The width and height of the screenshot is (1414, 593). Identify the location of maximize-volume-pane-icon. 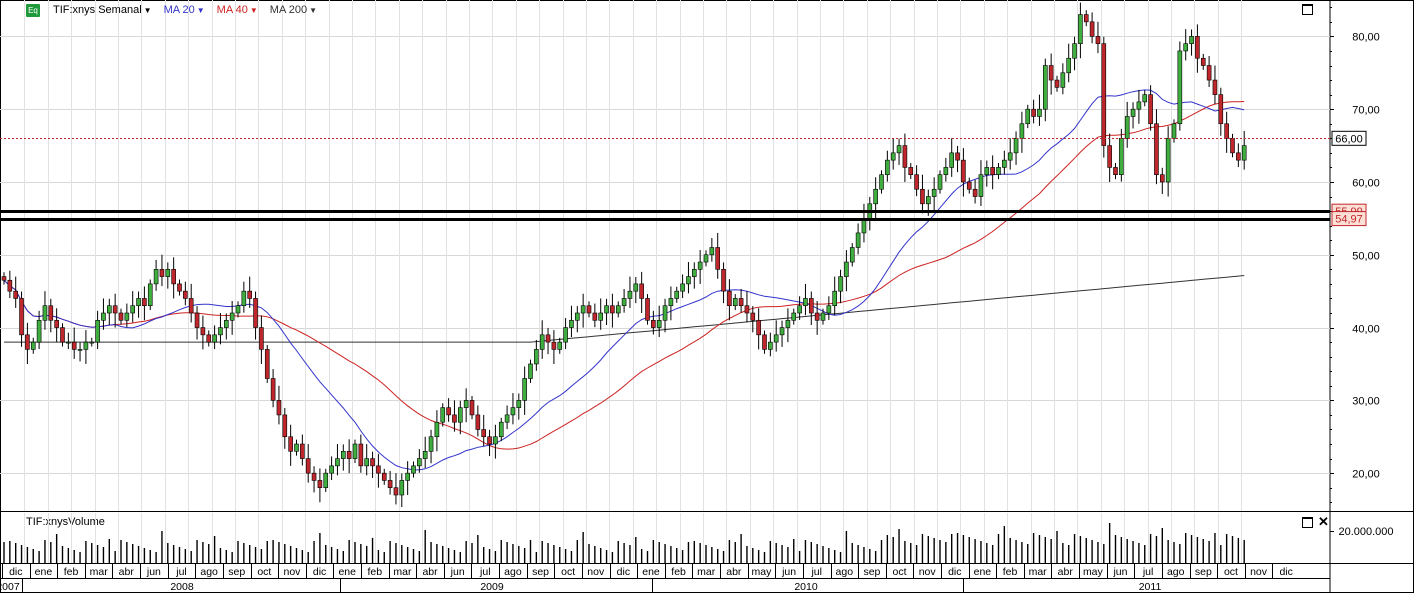
(1307, 522).